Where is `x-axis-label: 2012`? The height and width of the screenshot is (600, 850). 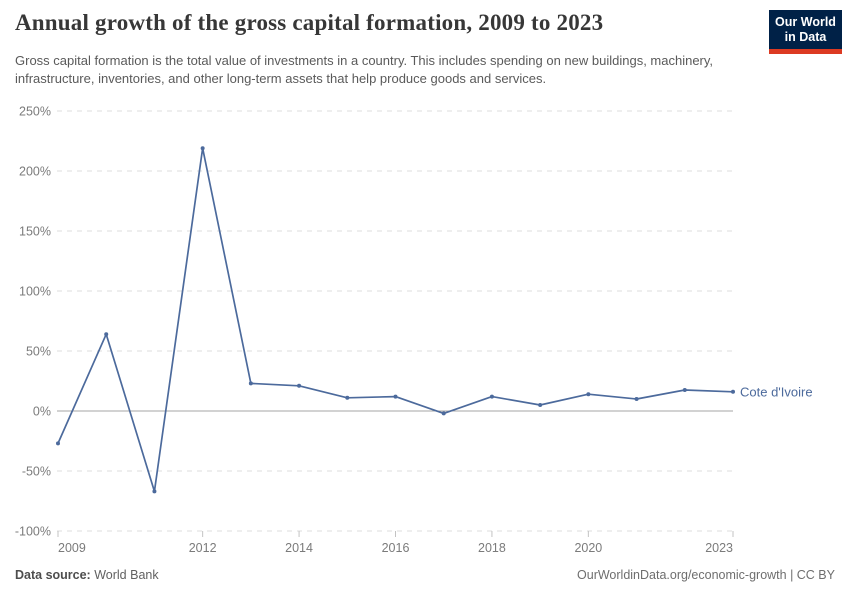
x-axis-label: 2012 is located at coordinates (203, 548).